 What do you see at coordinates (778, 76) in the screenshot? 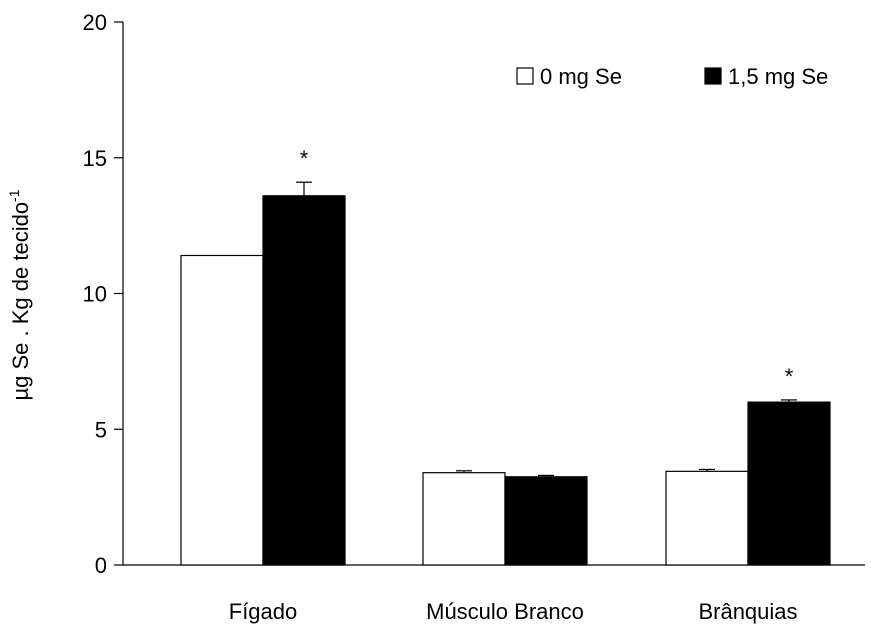
I see `legend-label: 1,5 mg Se` at bounding box center [778, 76].